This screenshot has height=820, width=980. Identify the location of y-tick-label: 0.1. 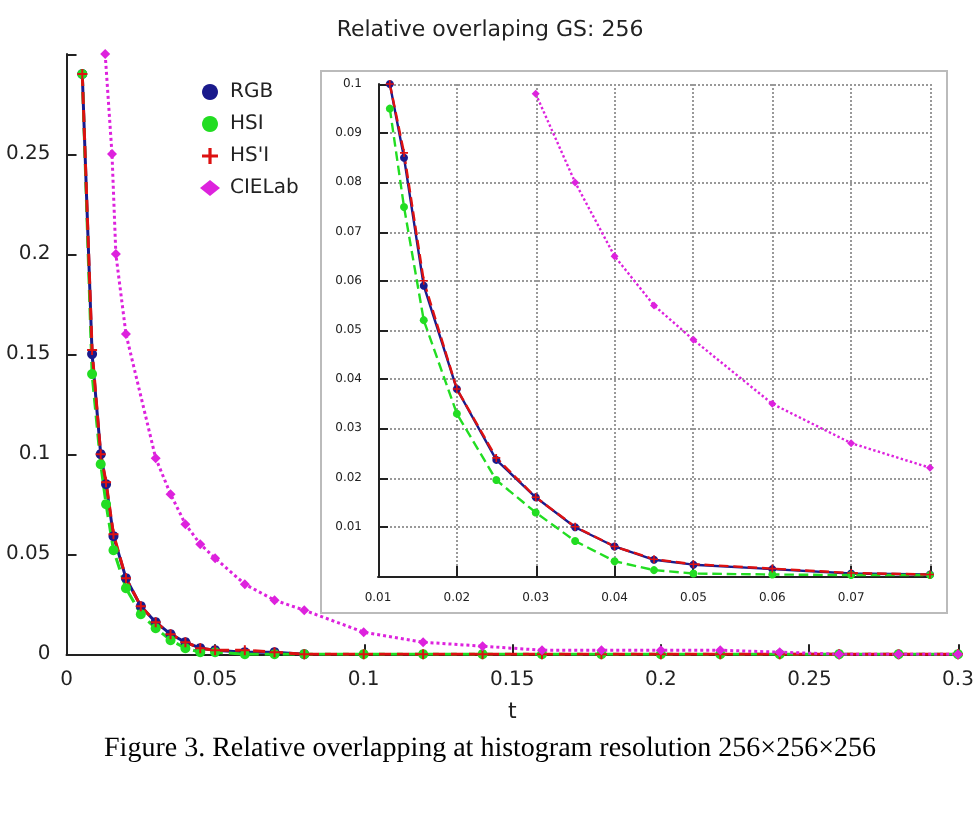
(34, 454).